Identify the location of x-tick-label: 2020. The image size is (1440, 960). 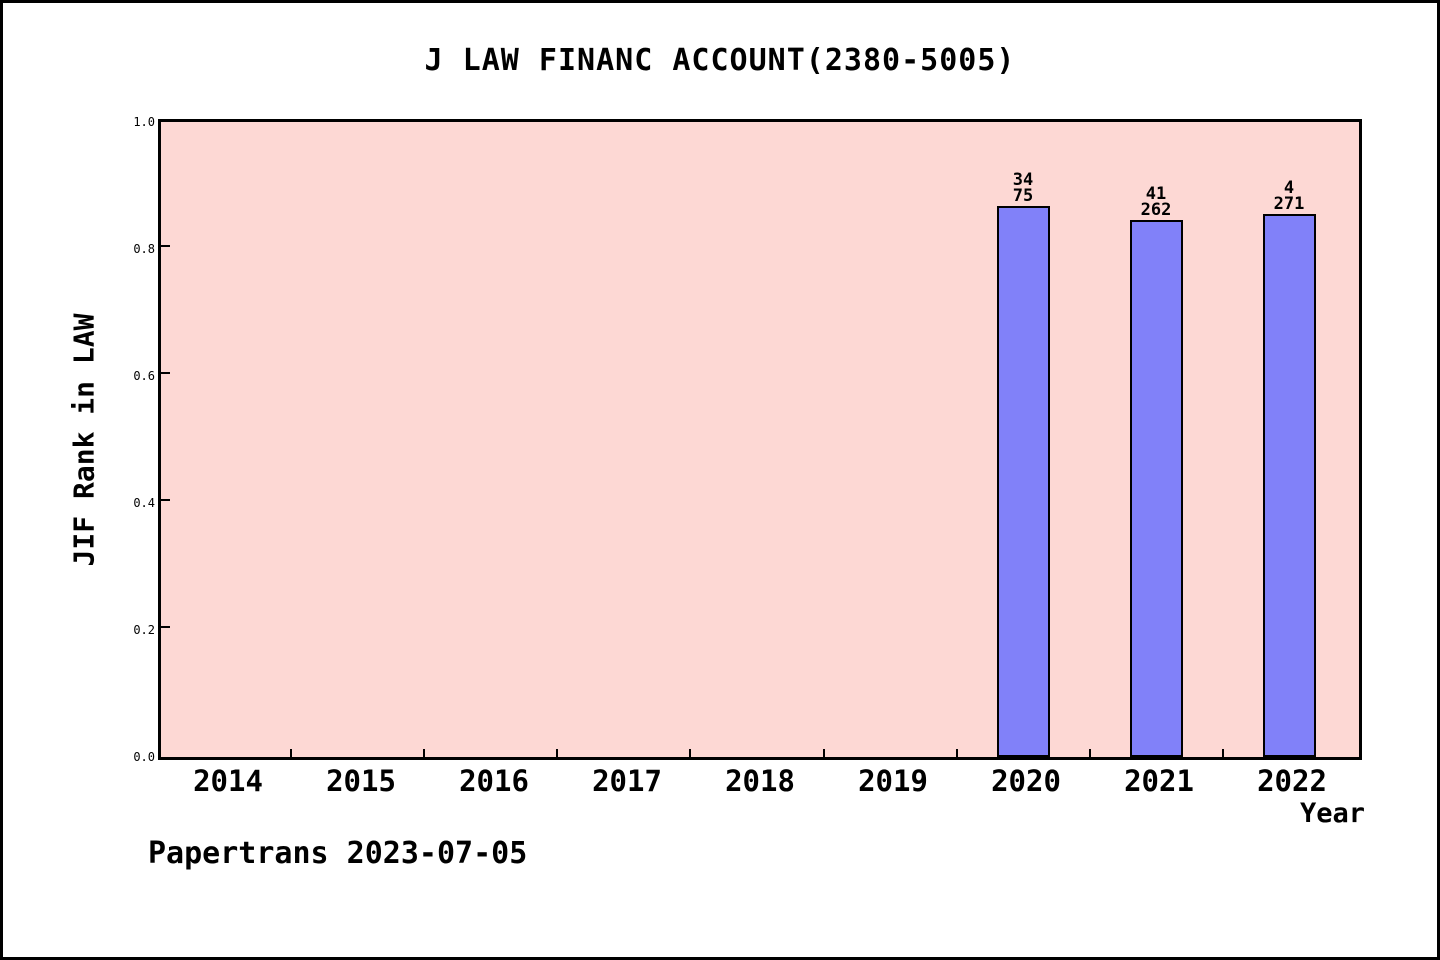
(1026, 781).